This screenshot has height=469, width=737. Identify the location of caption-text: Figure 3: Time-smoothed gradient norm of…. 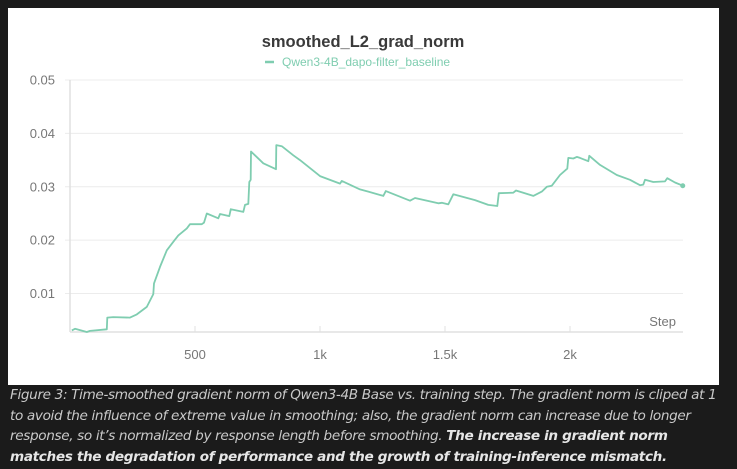
(363, 415).